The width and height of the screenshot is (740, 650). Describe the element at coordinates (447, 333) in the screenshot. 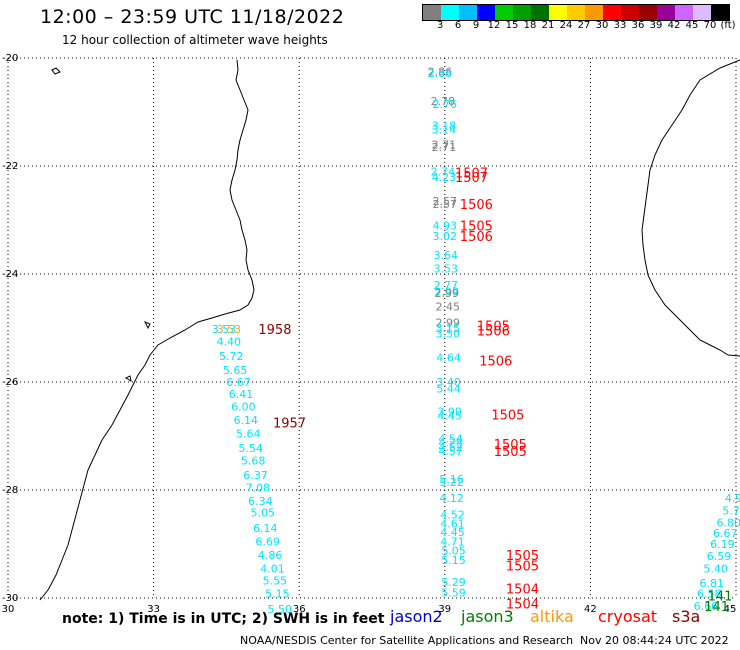

I see `wave-height-value: 3.50` at that location.